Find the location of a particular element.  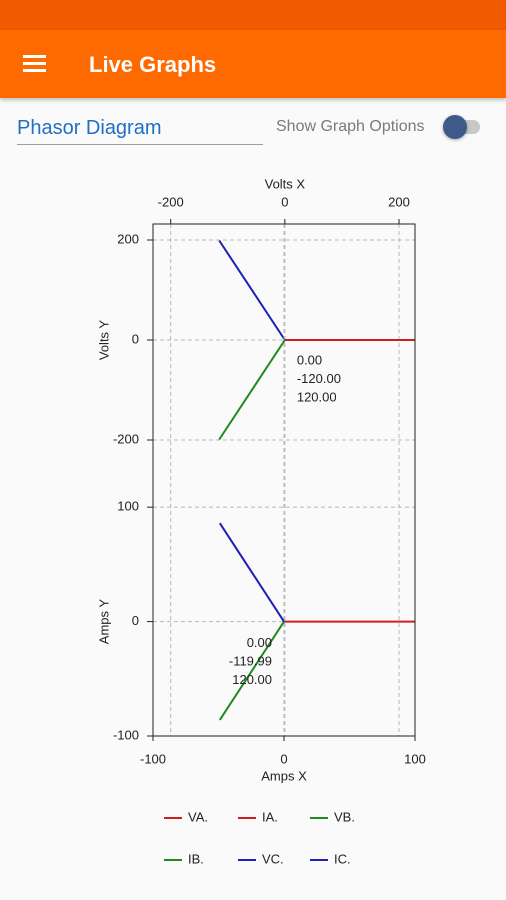

legend-label: IB. is located at coordinates (196, 858).